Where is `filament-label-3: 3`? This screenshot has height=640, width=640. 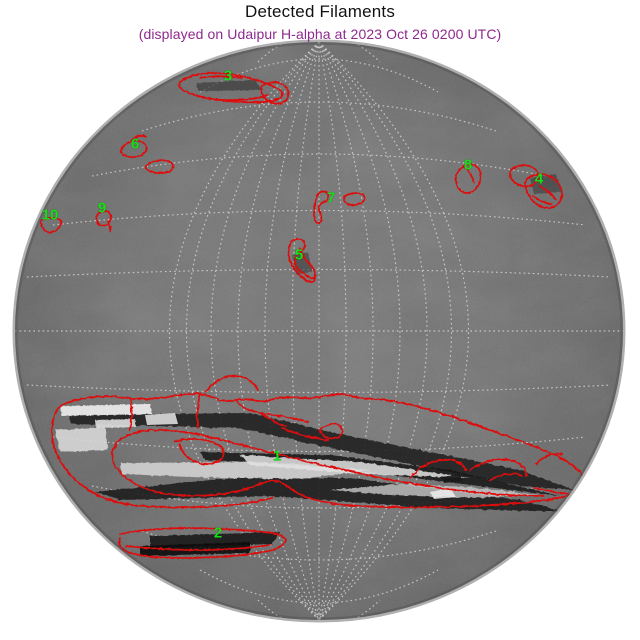
filament-label-3: 3 is located at coordinates (228, 76).